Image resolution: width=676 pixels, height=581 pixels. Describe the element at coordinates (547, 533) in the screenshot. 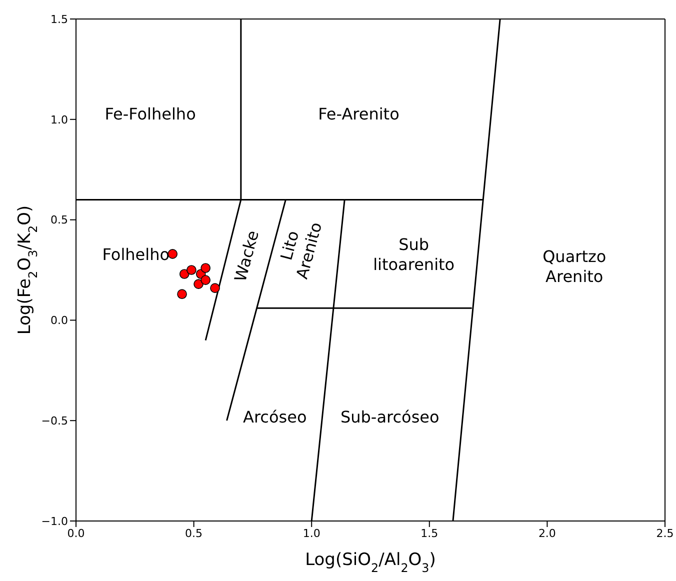

I see `x-tick-label: 2.0` at that location.